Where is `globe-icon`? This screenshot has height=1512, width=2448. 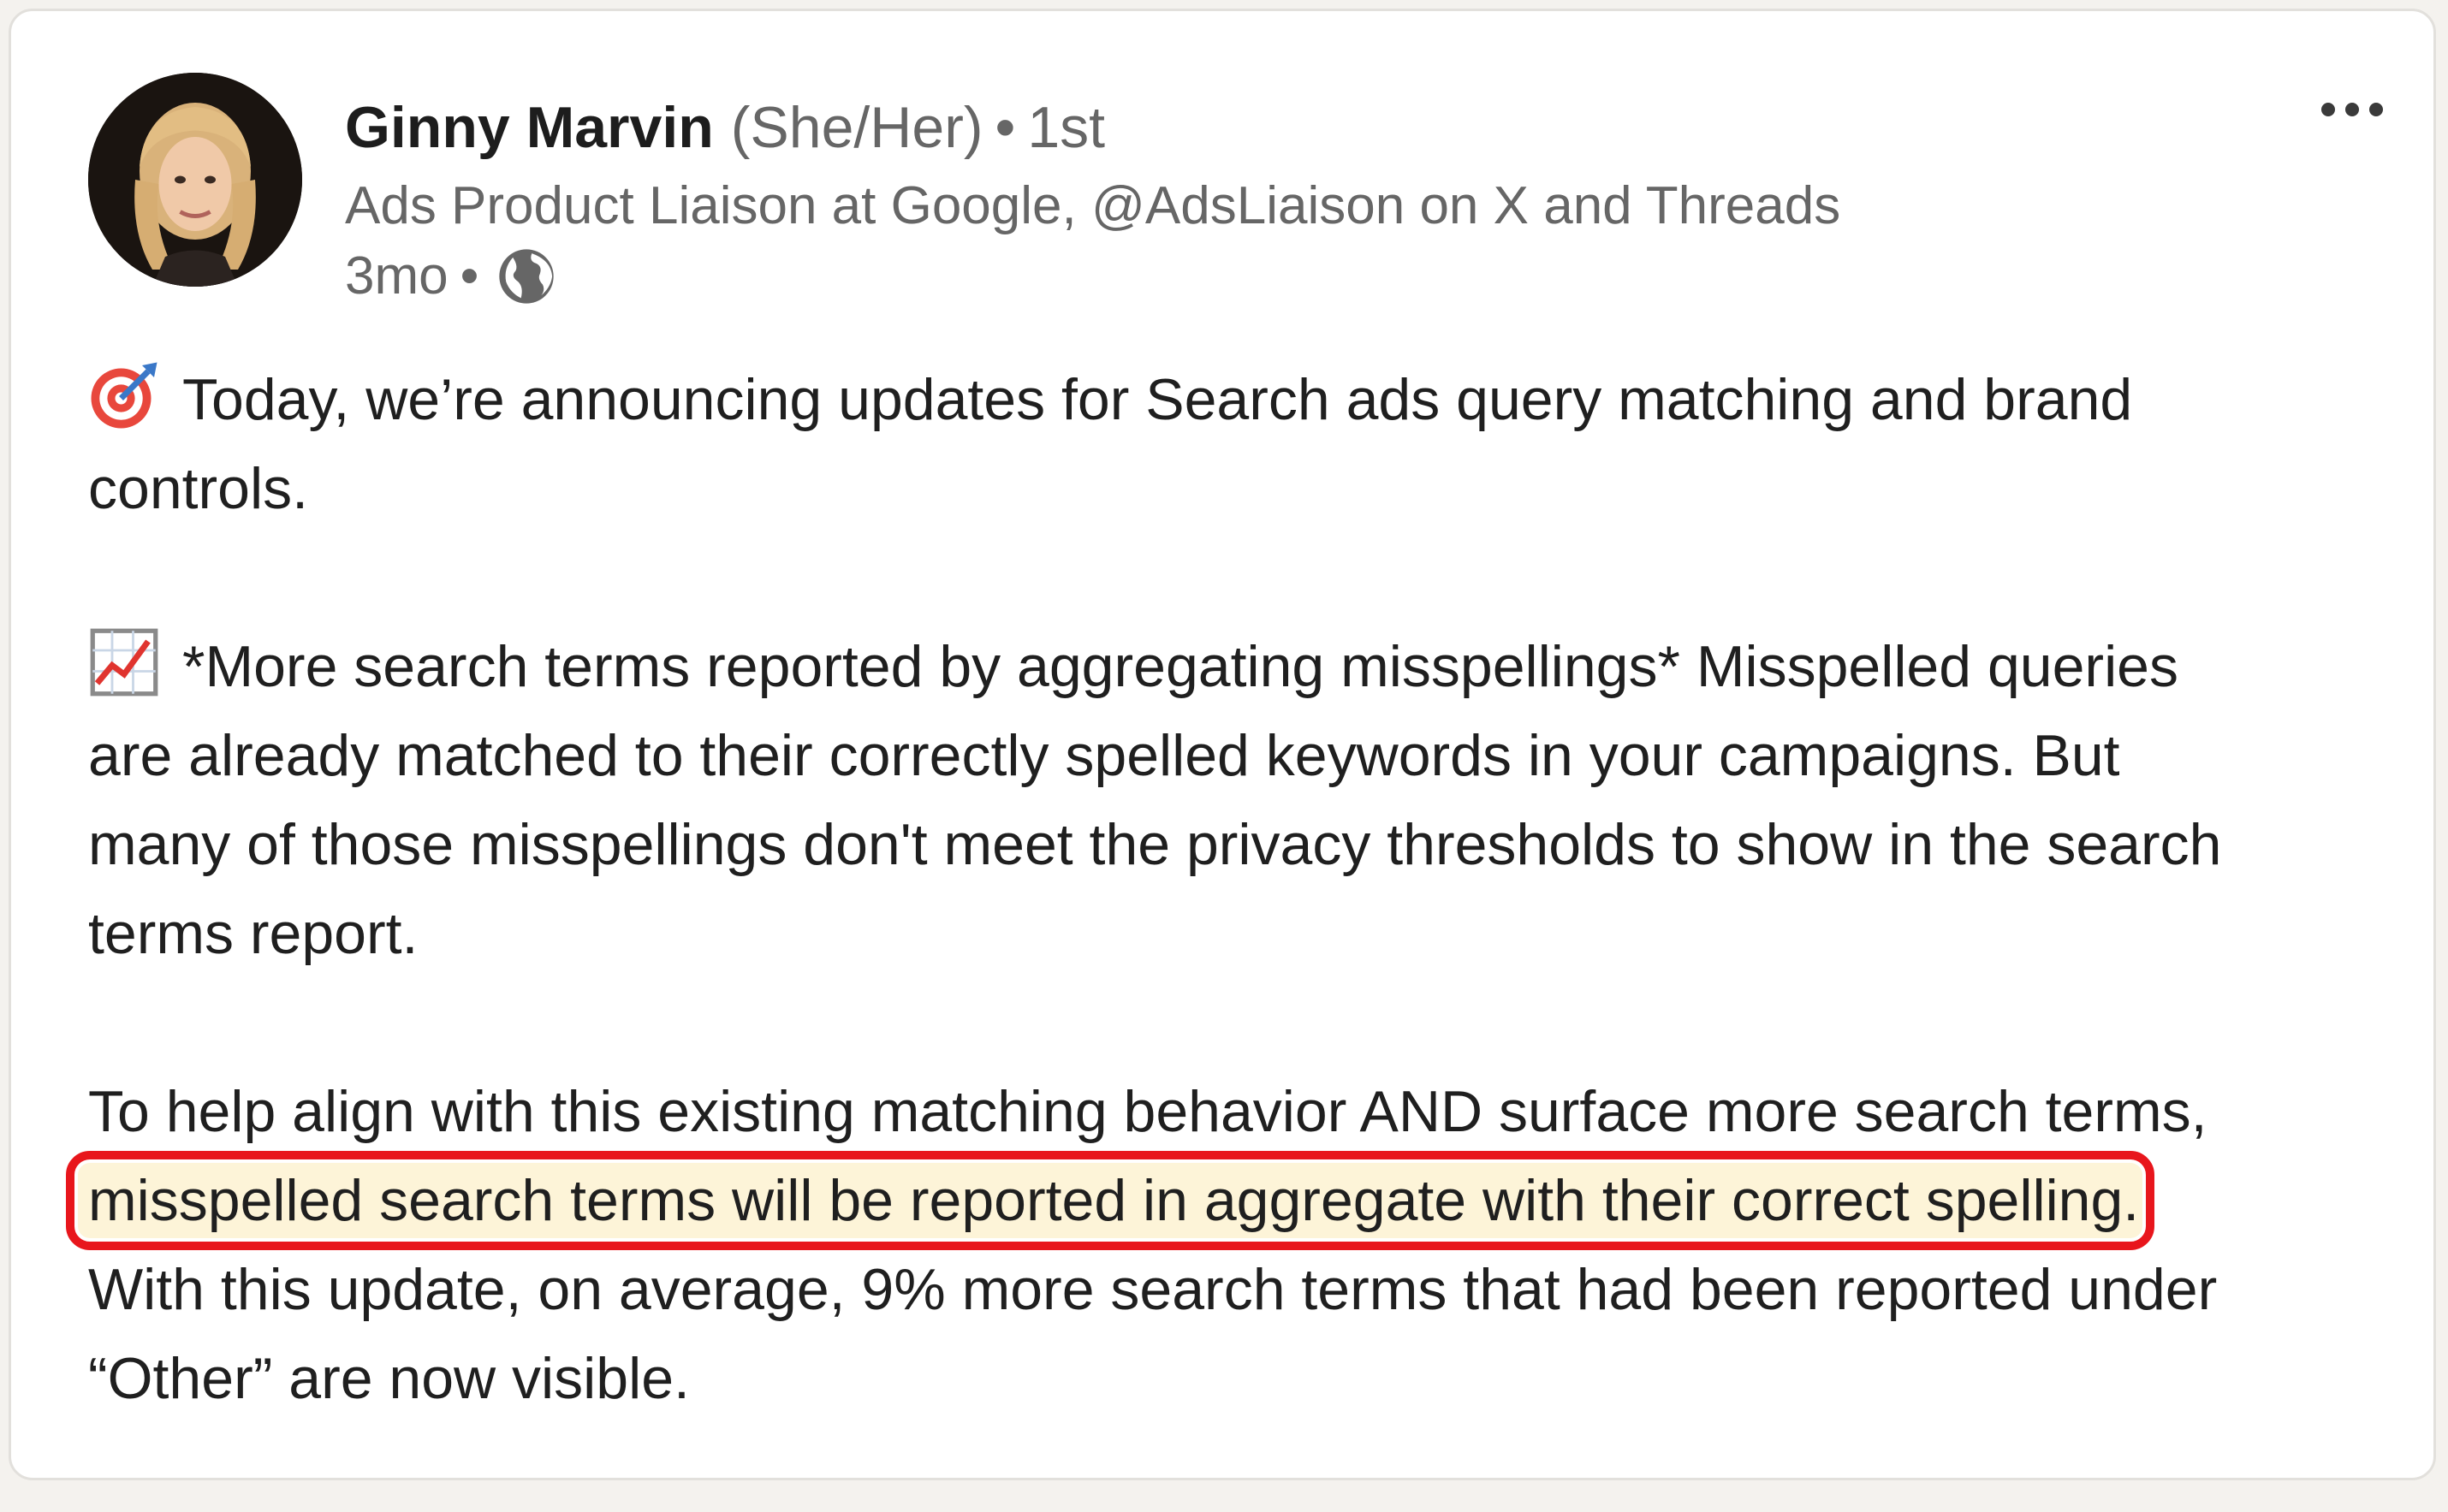 globe-icon is located at coordinates (526, 276).